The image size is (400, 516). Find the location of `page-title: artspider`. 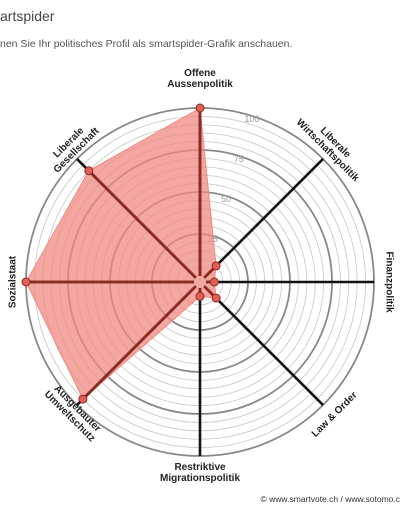

page-title: artspider is located at coordinates (27, 16).